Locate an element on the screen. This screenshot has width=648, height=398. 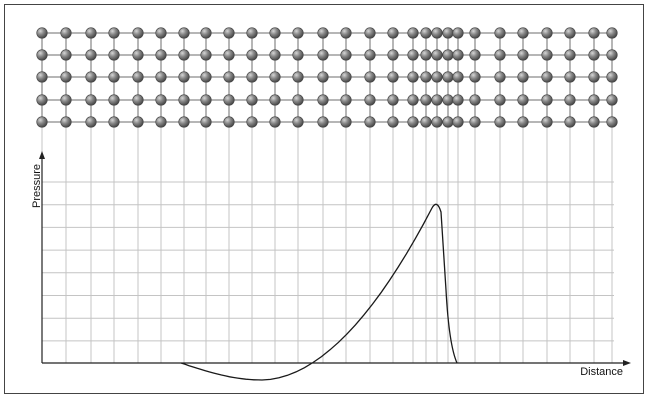
x-axis-label: Distance is located at coordinates (601, 372).